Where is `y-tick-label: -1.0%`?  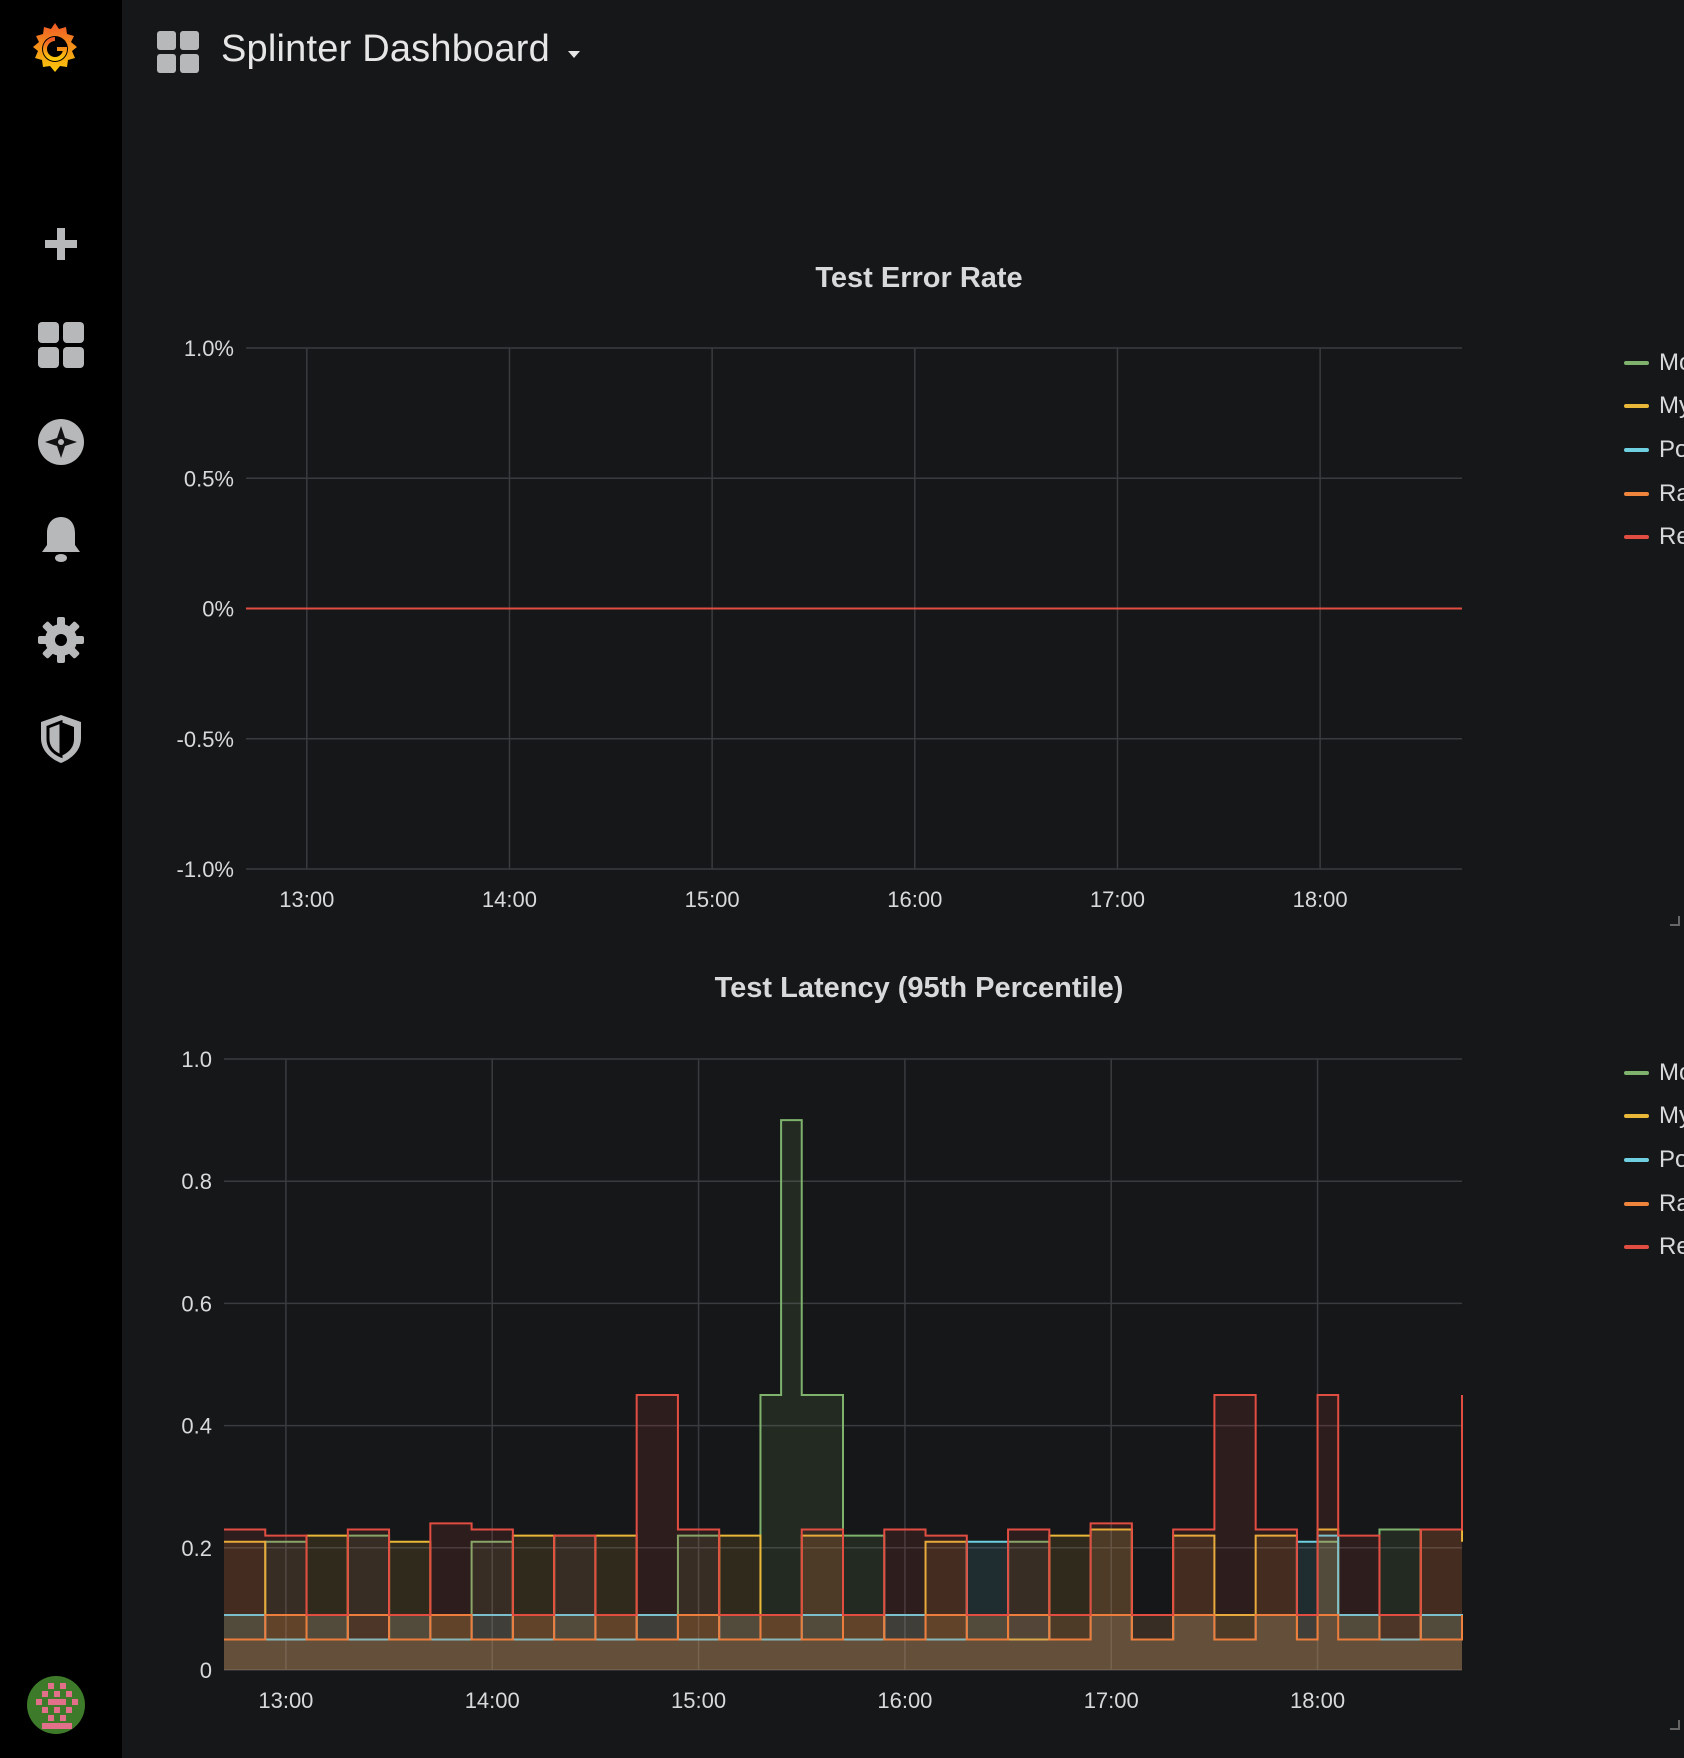 y-tick-label: -1.0% is located at coordinates (205, 869).